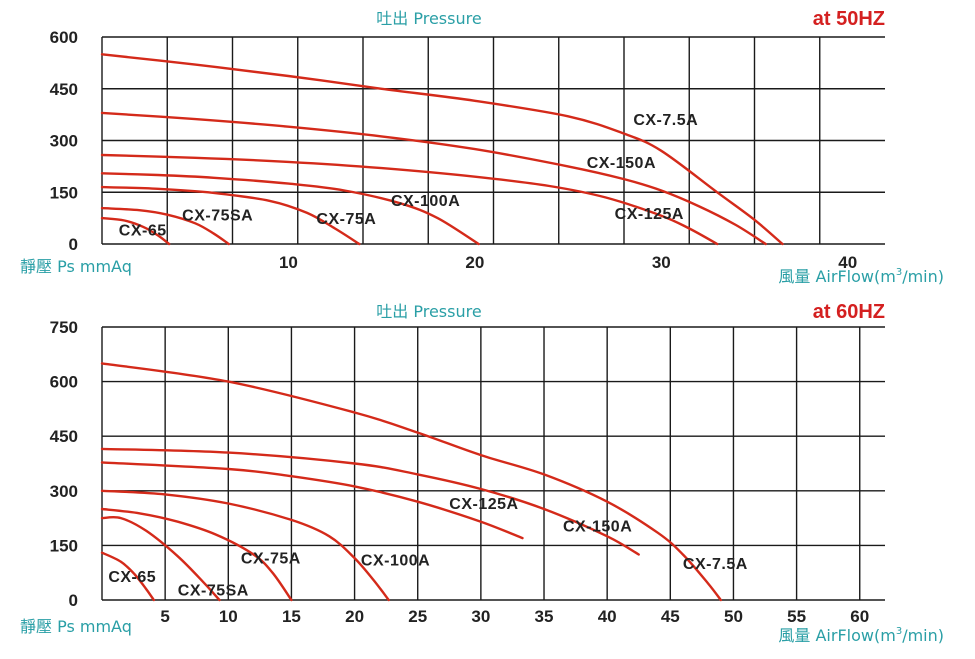 The width and height of the screenshot is (975, 659). Describe the element at coordinates (160, 558) in the screenshot. I see `curve-cx-75sa-60hz` at that location.